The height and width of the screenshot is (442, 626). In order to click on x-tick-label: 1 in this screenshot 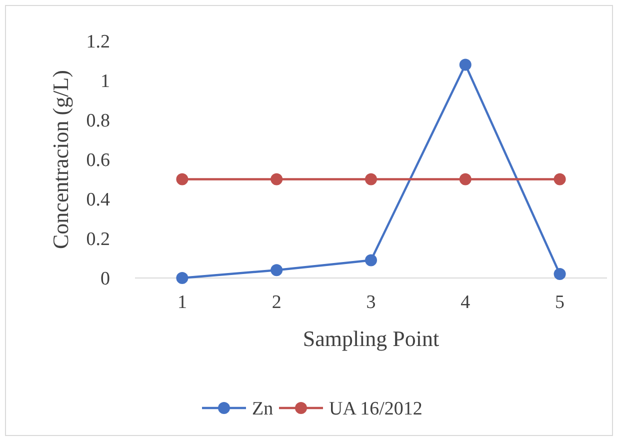, I will do `click(182, 302)`.